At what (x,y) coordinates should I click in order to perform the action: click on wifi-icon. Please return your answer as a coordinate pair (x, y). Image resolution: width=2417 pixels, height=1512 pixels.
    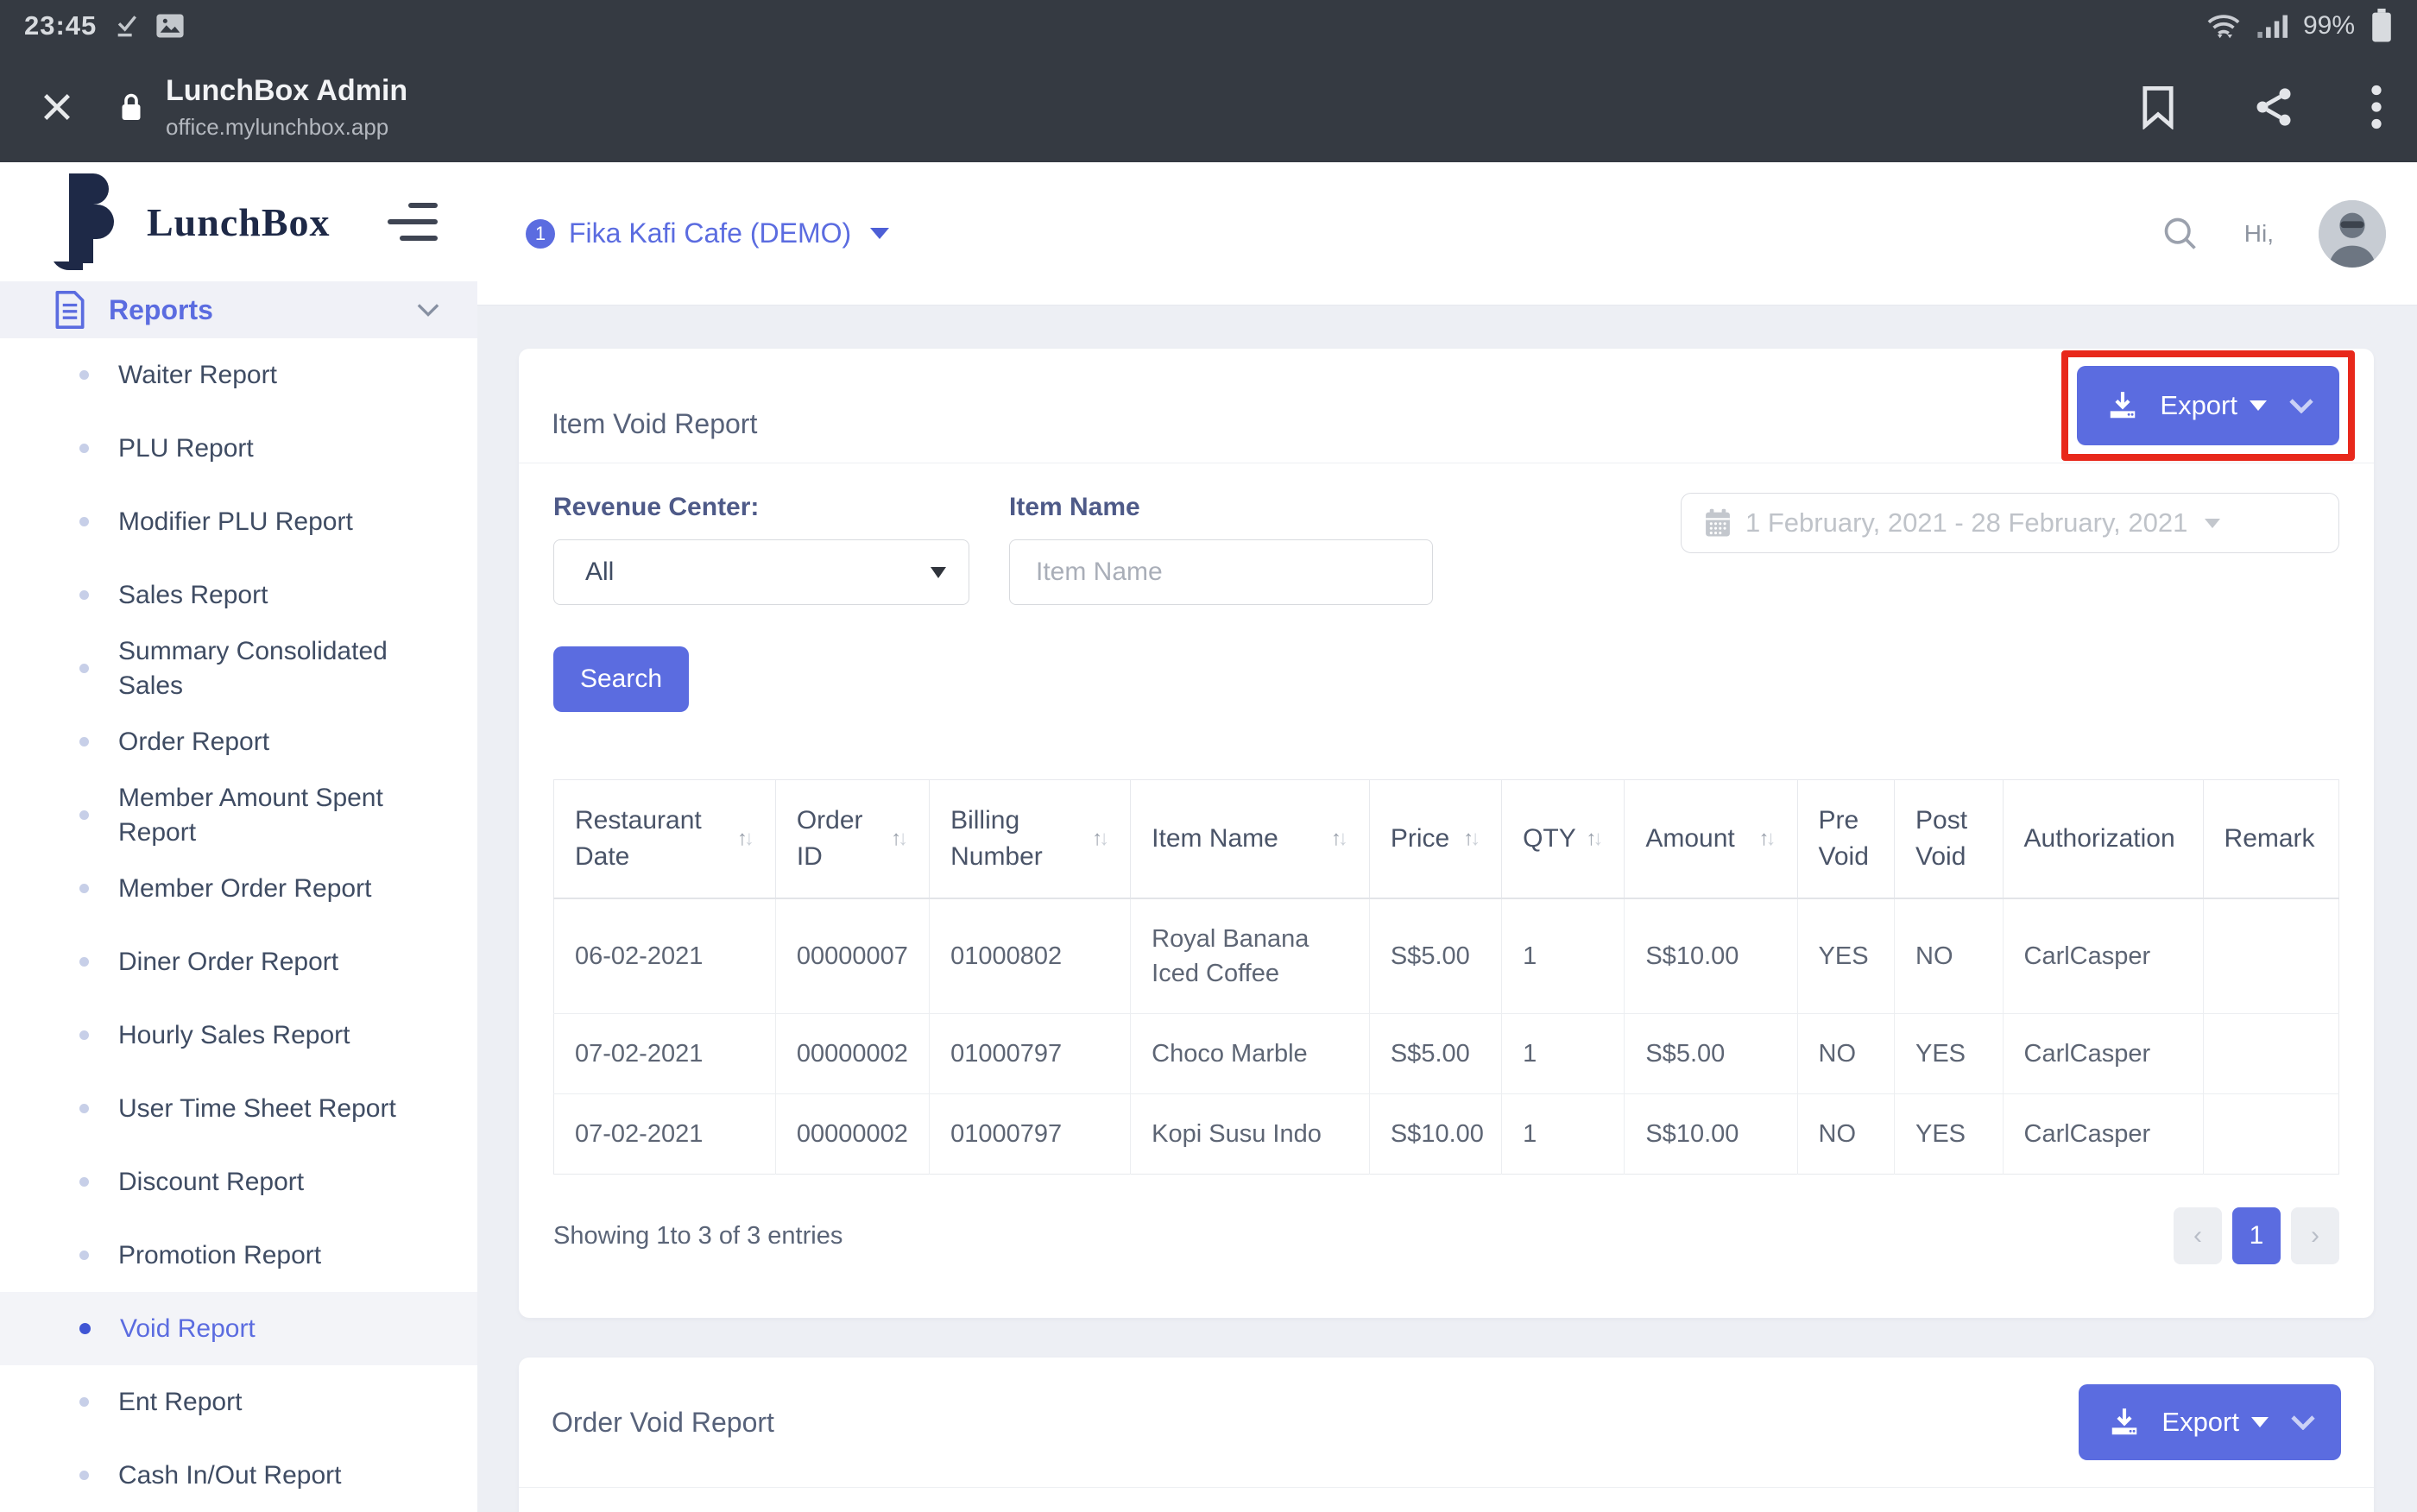
    Looking at the image, I should click on (2223, 26).